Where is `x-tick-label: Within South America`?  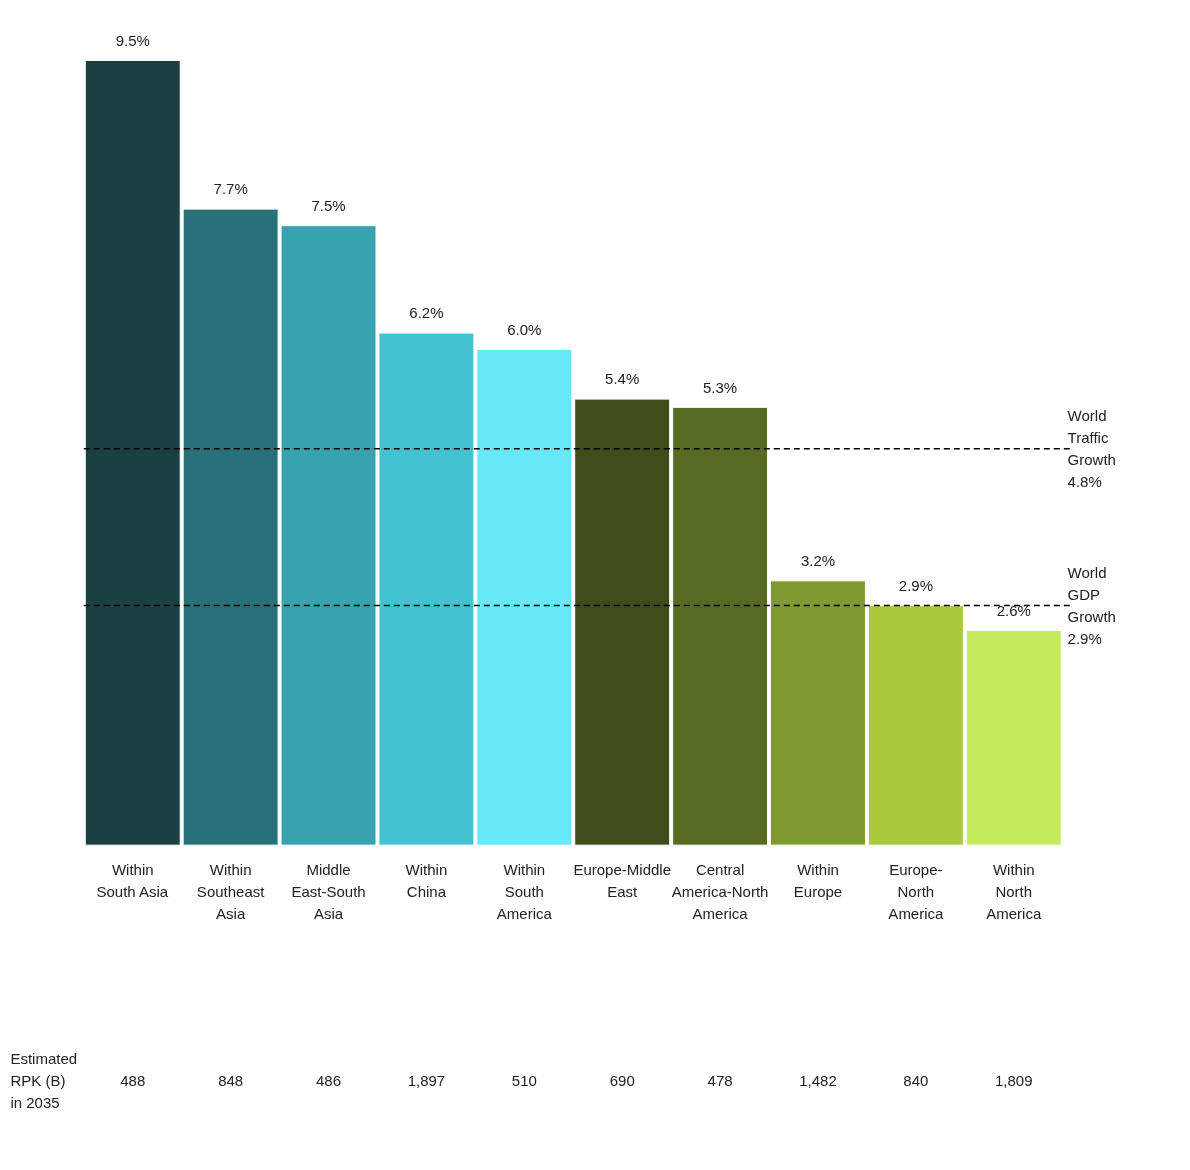 x-tick-label: Within South America is located at coordinates (524, 891).